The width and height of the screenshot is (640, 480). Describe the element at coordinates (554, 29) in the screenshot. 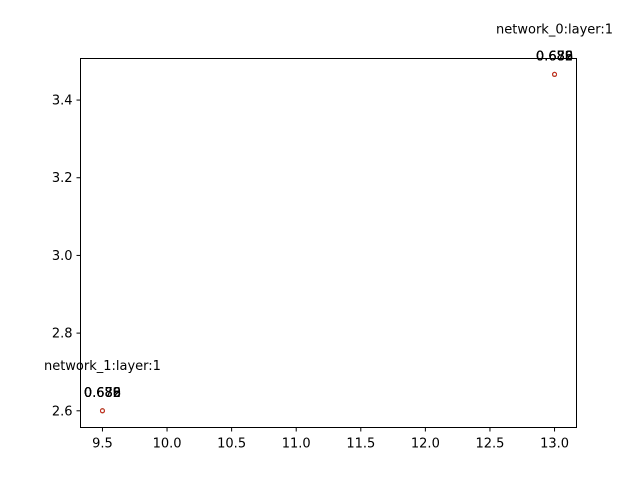

I see `point-annotation: network_0:layer:1` at that location.